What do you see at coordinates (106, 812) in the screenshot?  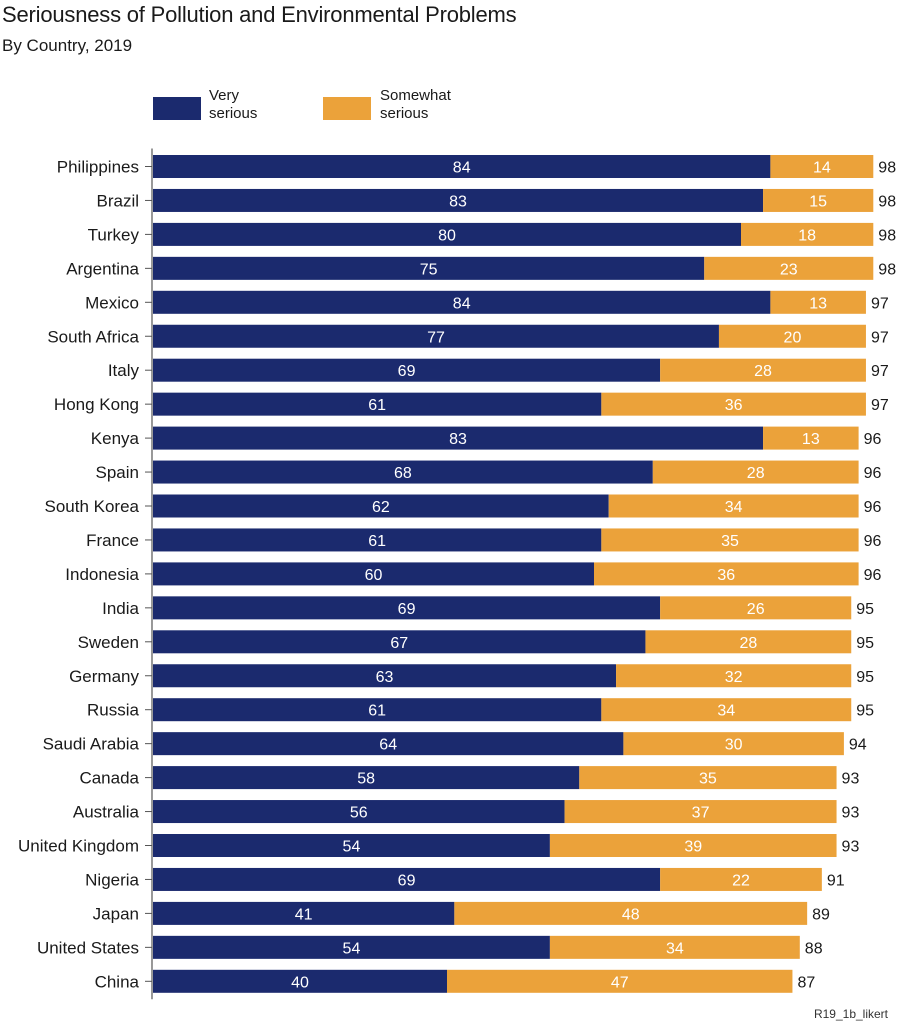 I see `category-label: Australia` at bounding box center [106, 812].